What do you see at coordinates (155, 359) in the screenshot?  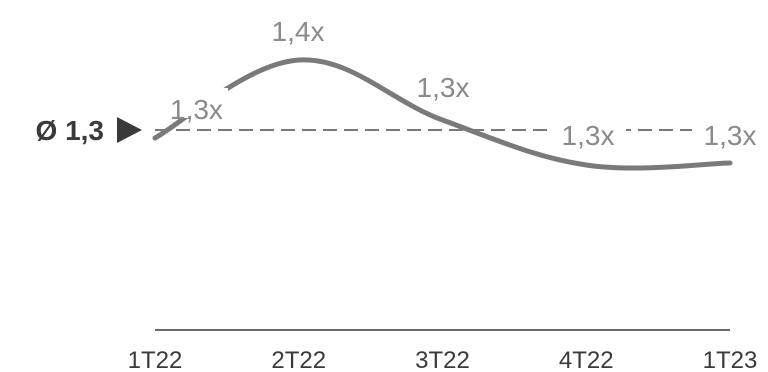 I see `x-tick-label-1T22: 1T22` at bounding box center [155, 359].